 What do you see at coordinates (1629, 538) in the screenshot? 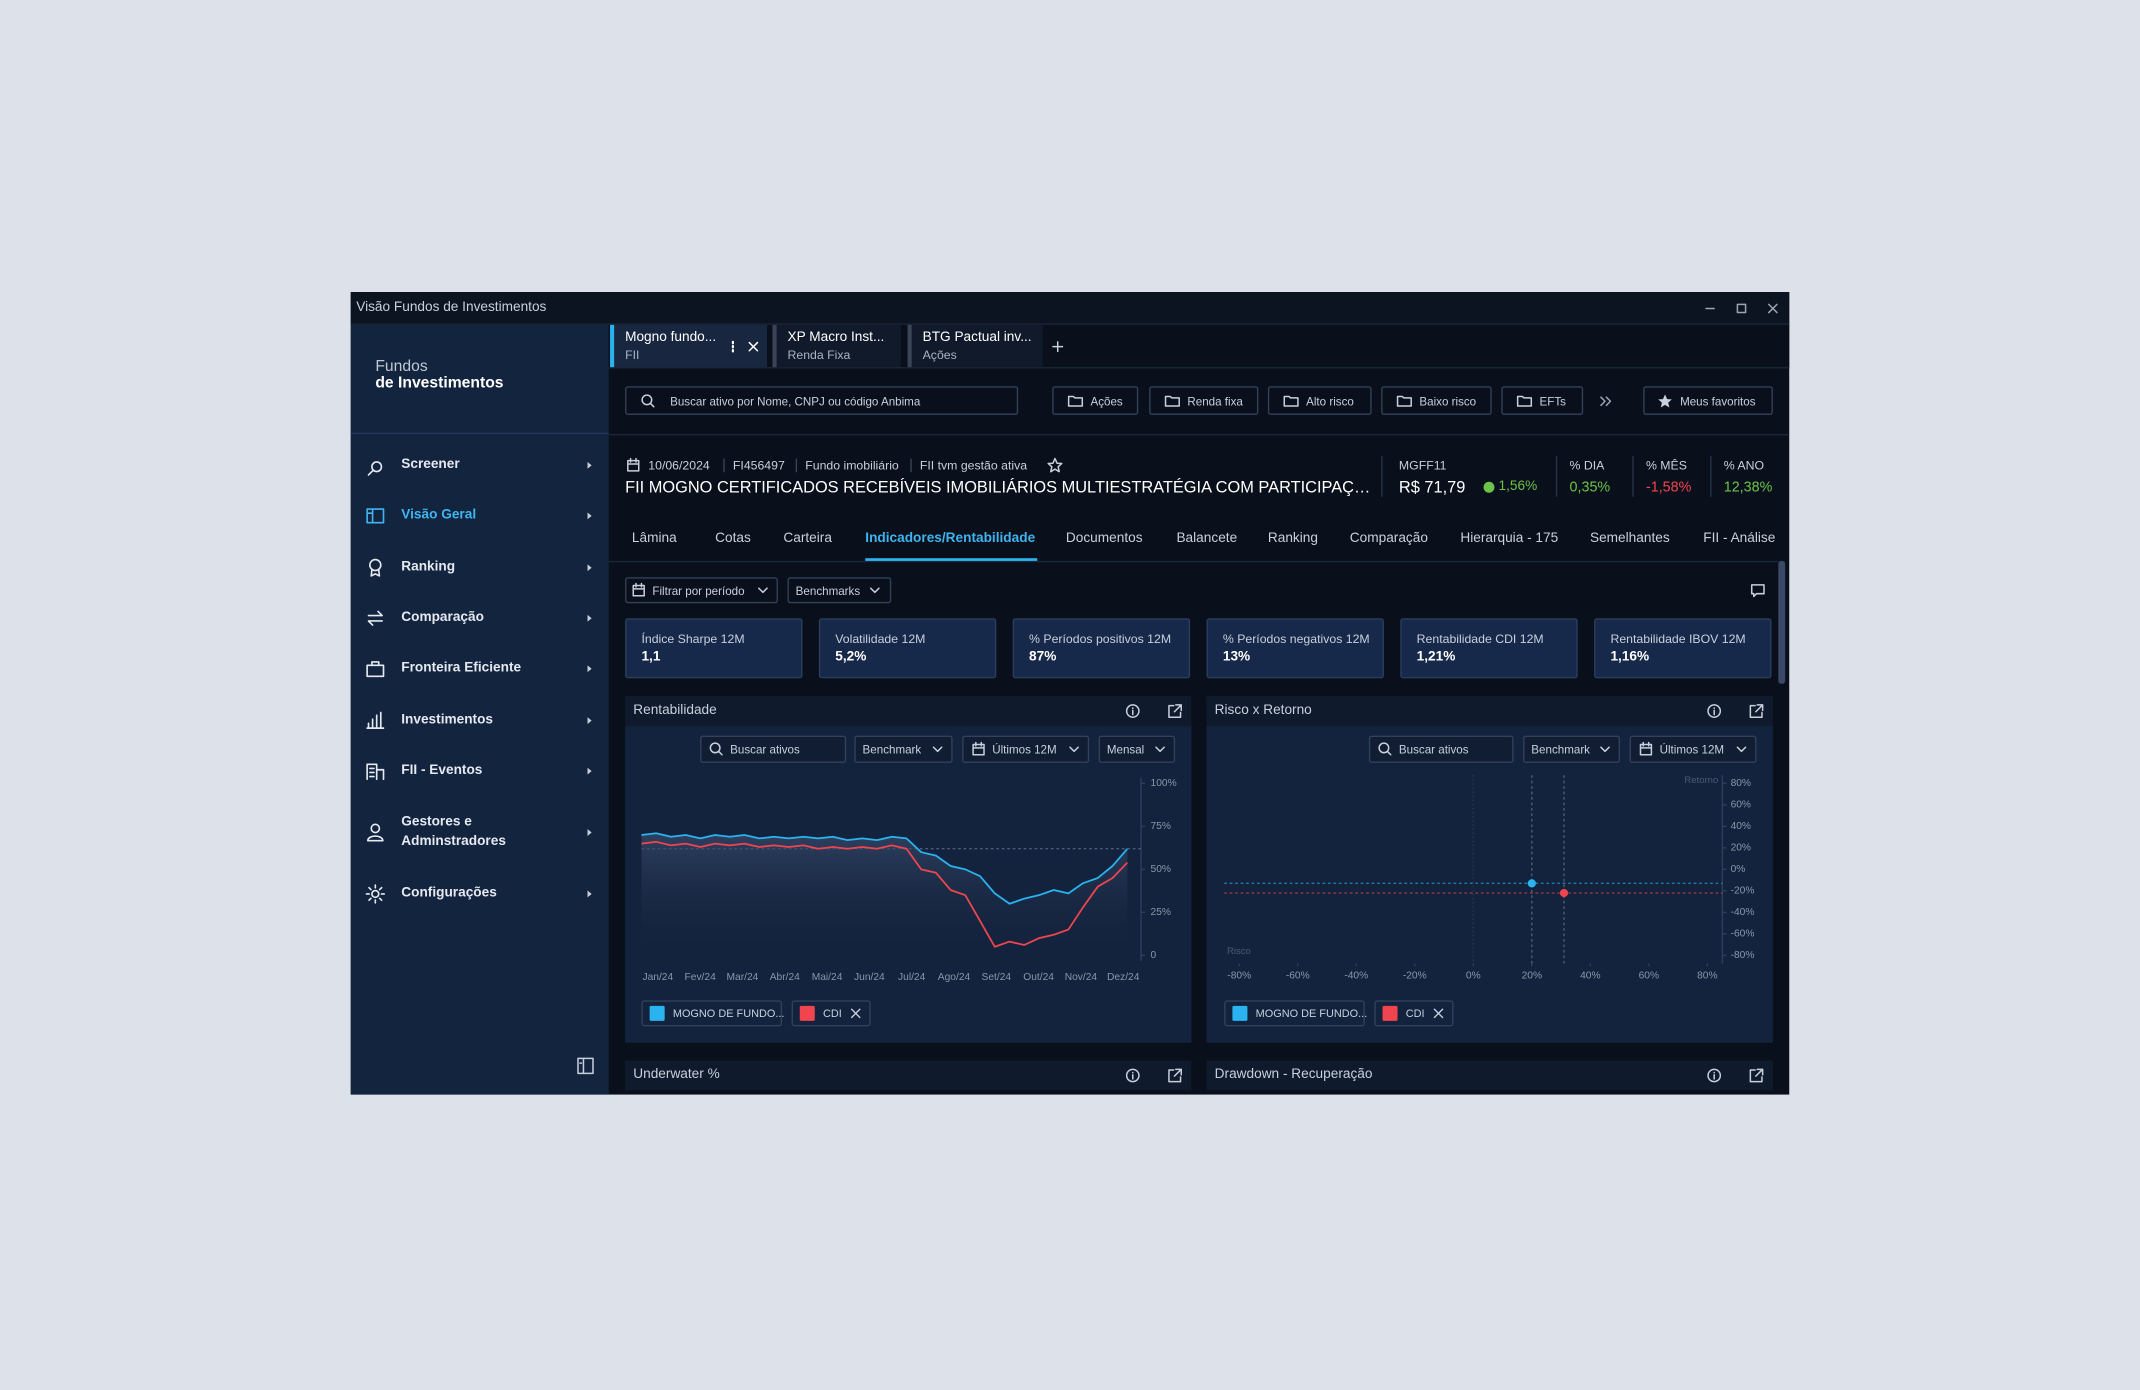
I see `nav-item: Semelhantes` at bounding box center [1629, 538].